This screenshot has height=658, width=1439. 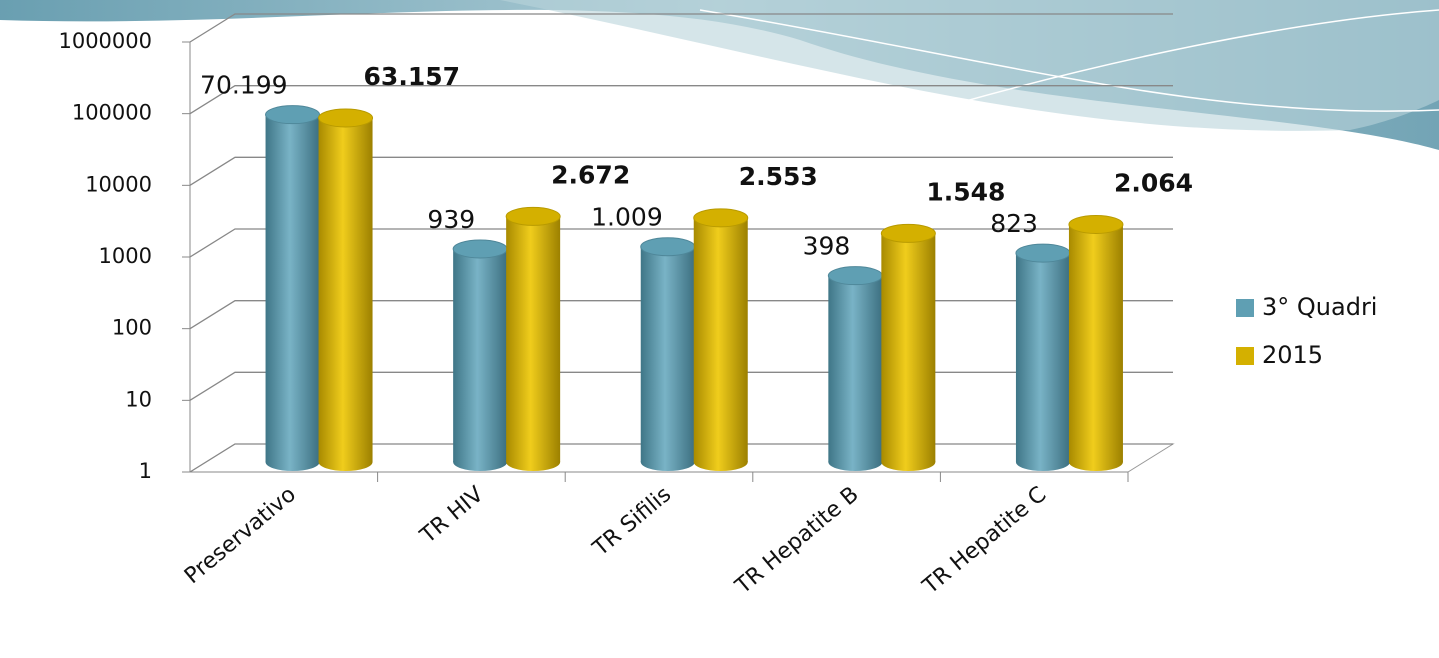 What do you see at coordinates (240, 535) in the screenshot?
I see `x-tick-label: Preservativo` at bounding box center [240, 535].